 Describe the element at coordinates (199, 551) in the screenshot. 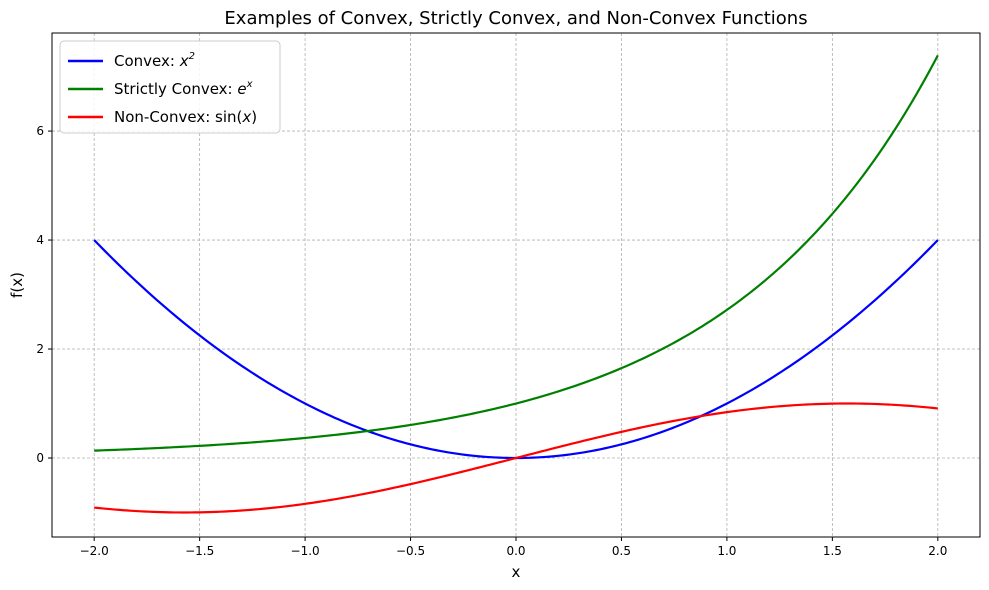

I see `x-tick-label: −1.5` at that location.